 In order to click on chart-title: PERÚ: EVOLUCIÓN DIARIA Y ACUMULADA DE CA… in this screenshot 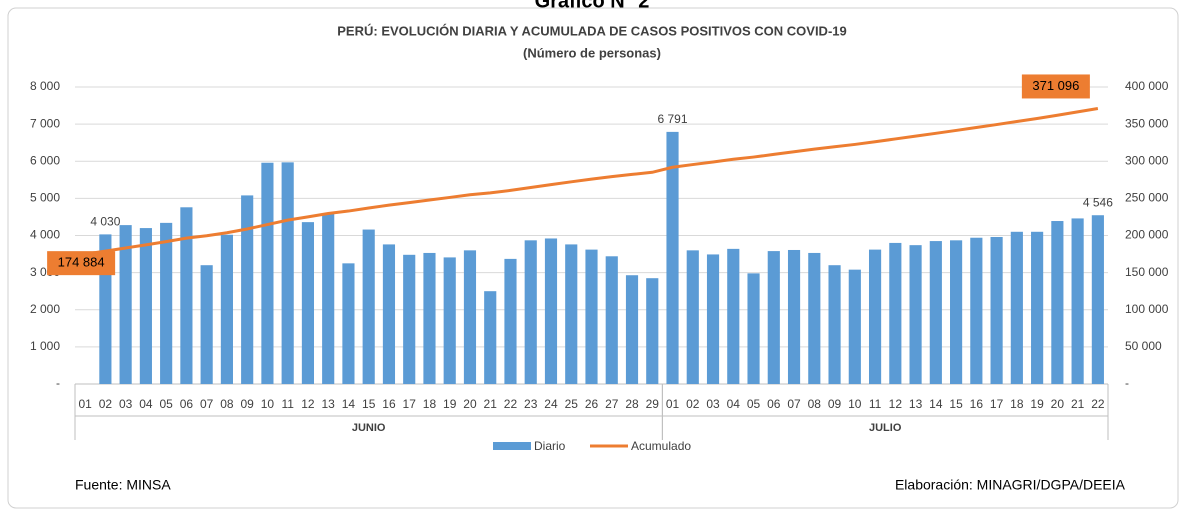, I will do `click(591, 30)`.